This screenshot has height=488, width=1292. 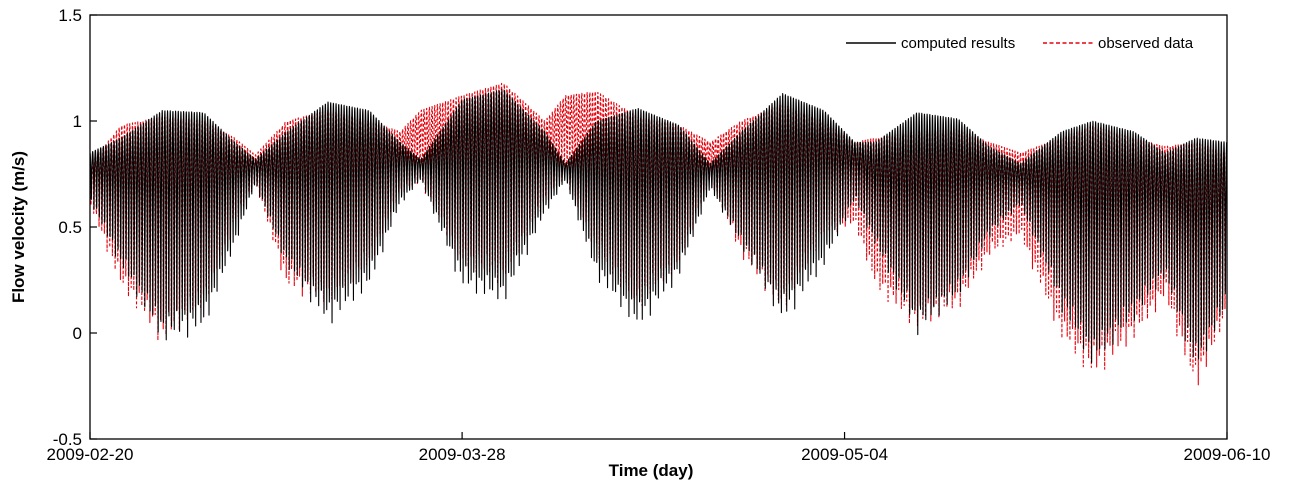 I want to click on y-tick-label: -0.5, so click(x=67, y=439).